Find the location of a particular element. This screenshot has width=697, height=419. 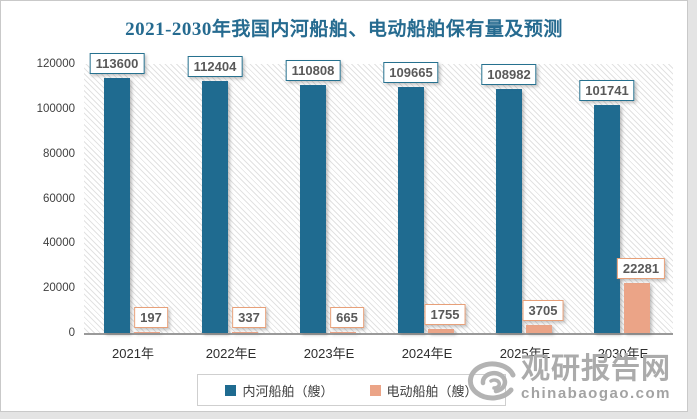

value-label-series1-2025年E: 3705 is located at coordinates (543, 310).